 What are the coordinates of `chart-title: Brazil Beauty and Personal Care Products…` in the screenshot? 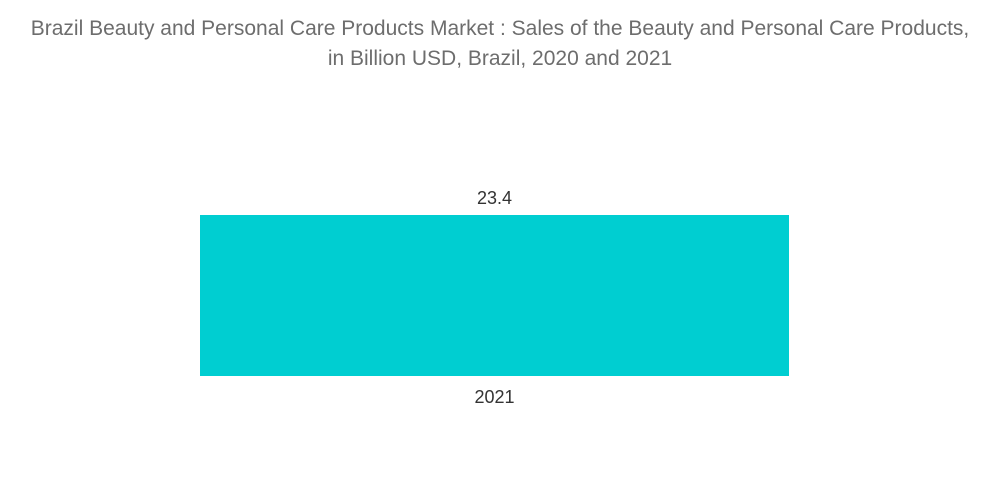 It's located at (500, 43).